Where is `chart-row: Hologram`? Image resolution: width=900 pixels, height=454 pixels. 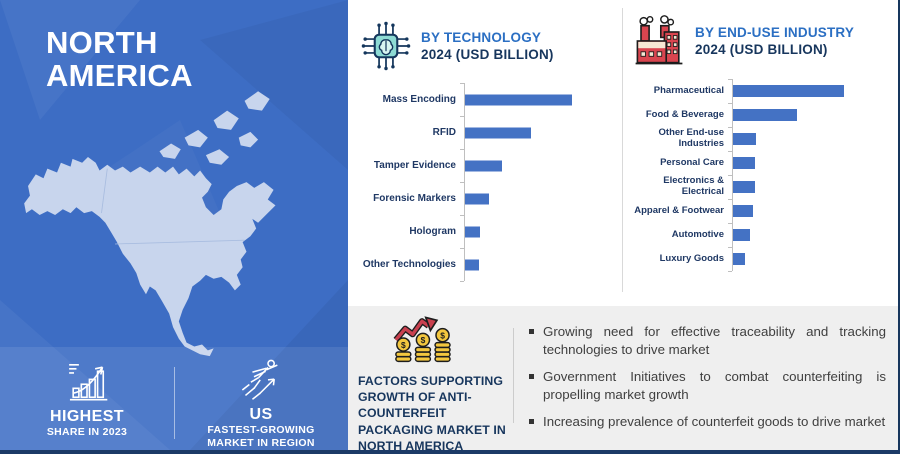
chart-row: Hologram is located at coordinates (490, 231).